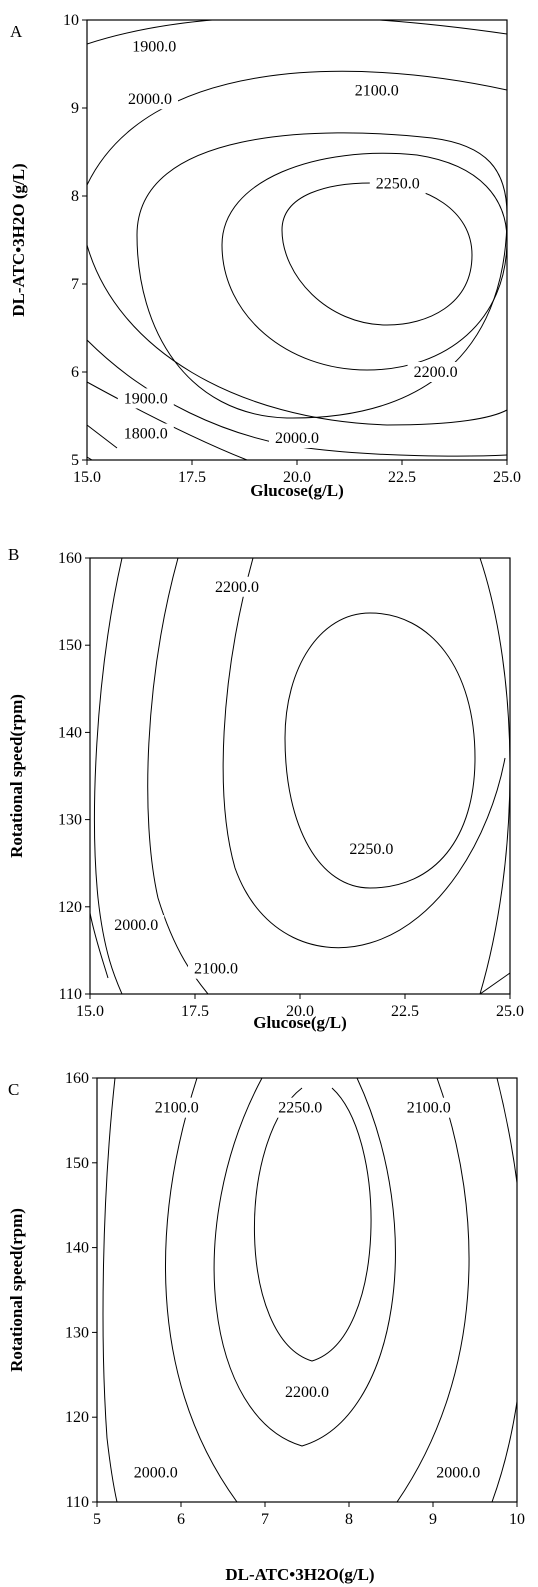  Describe the element at coordinates (74, 776) in the screenshot. I see `panel-b-y-ticks: 110 120 130 140 150 160` at that location.